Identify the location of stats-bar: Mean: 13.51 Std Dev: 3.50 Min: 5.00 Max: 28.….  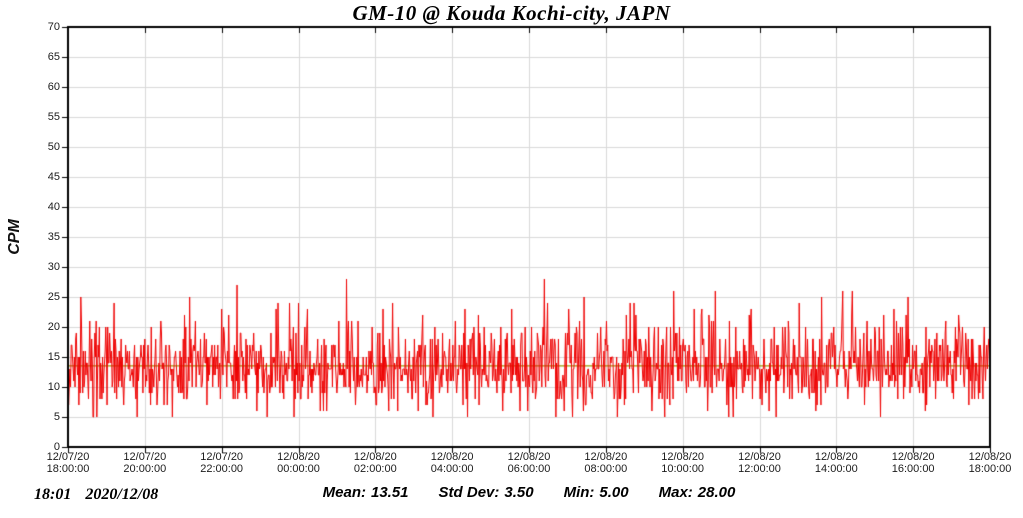
(529, 492).